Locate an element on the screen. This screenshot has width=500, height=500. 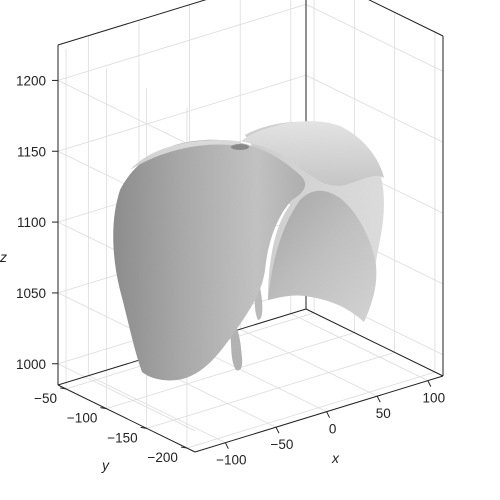
x-tick-label: 100 is located at coordinates (434, 398).